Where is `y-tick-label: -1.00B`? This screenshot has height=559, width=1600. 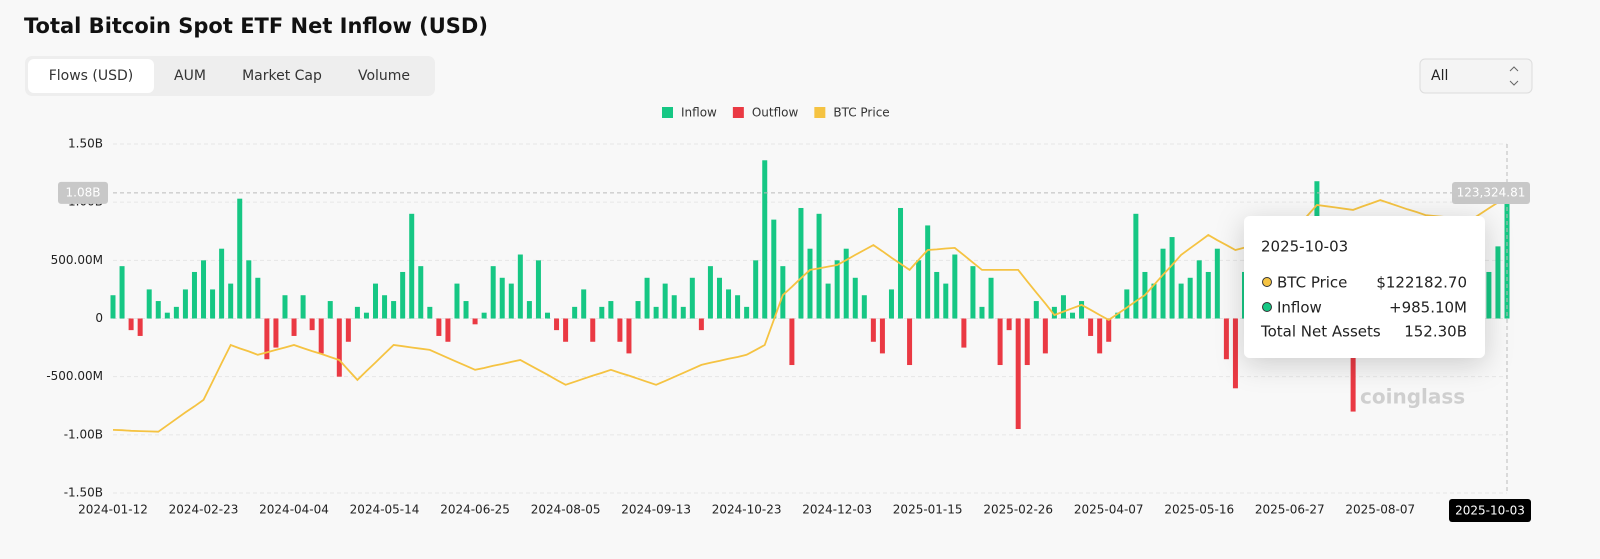 y-tick-label: -1.00B is located at coordinates (83, 434).